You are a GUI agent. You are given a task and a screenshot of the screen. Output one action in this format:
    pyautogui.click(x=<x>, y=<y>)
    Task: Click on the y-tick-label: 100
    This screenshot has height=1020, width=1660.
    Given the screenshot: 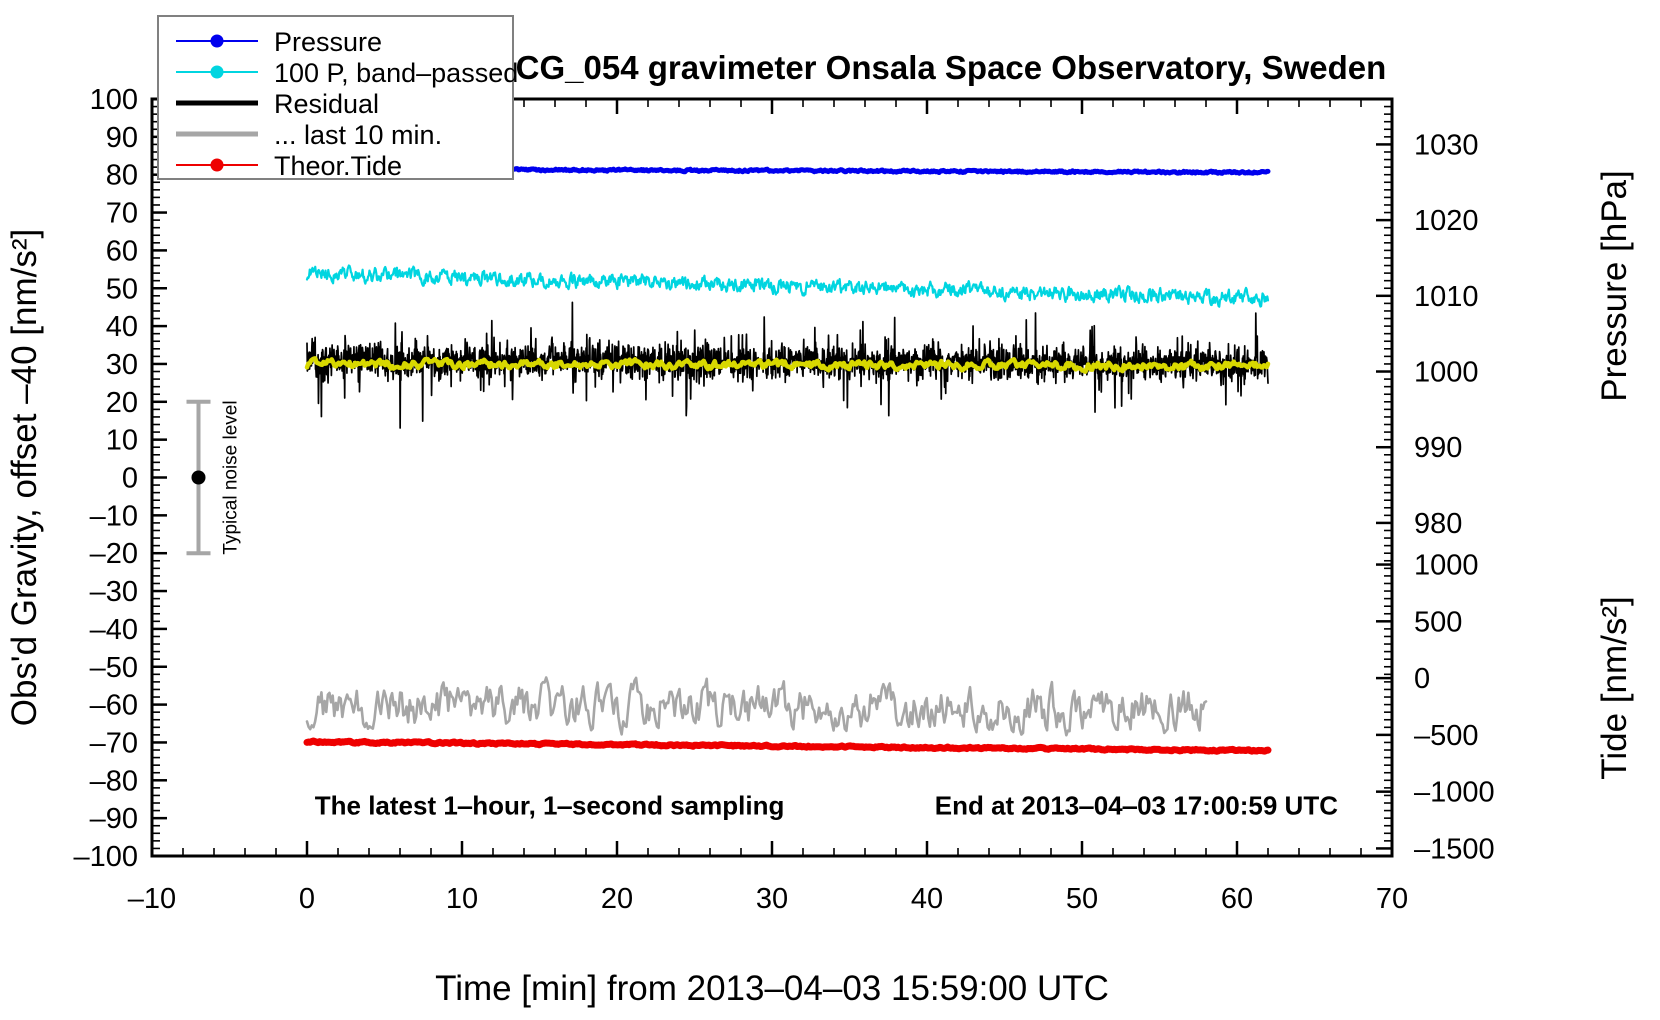 What is the action you would take?
    pyautogui.click(x=114, y=100)
    